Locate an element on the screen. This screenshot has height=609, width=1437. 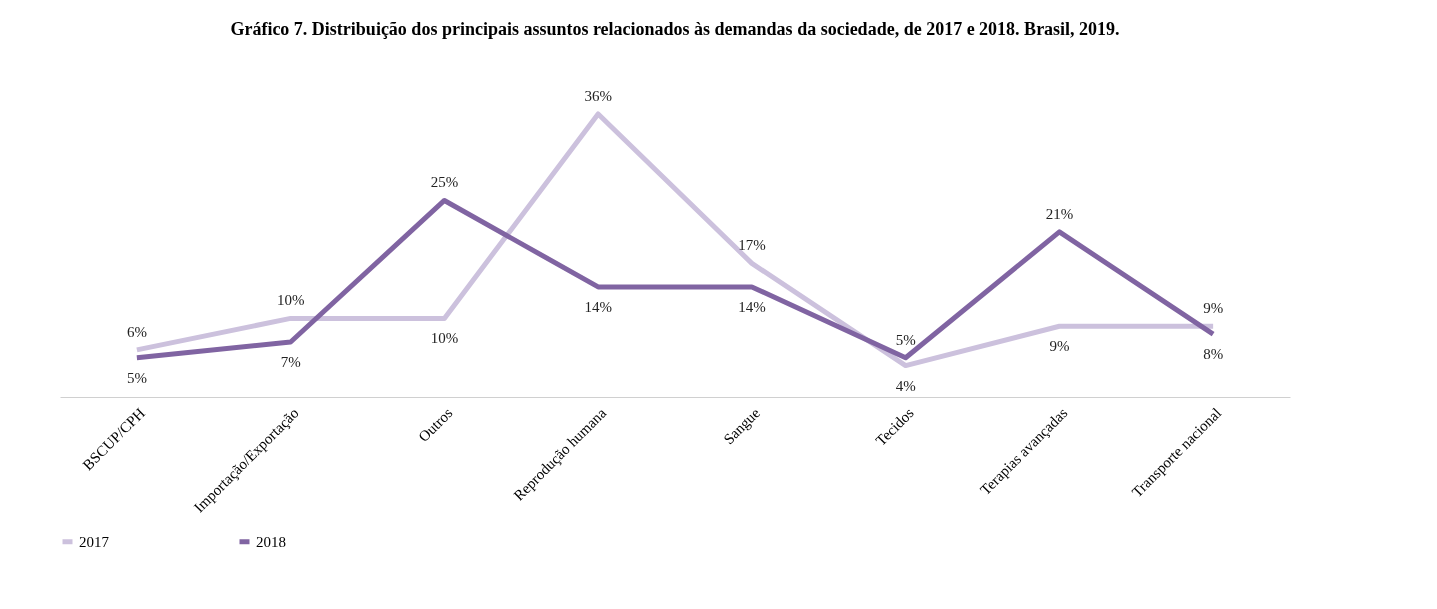
data-label: 6% is located at coordinates (136, 331).